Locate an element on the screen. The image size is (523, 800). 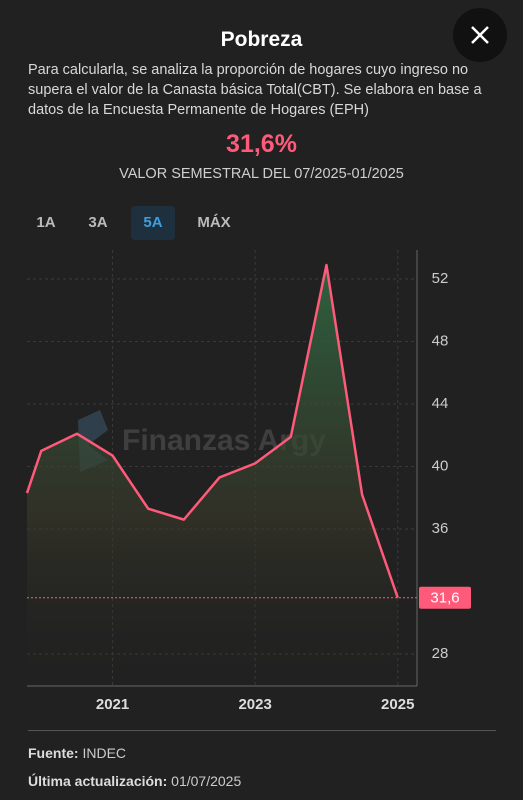
value-badge is located at coordinates (445, 597).